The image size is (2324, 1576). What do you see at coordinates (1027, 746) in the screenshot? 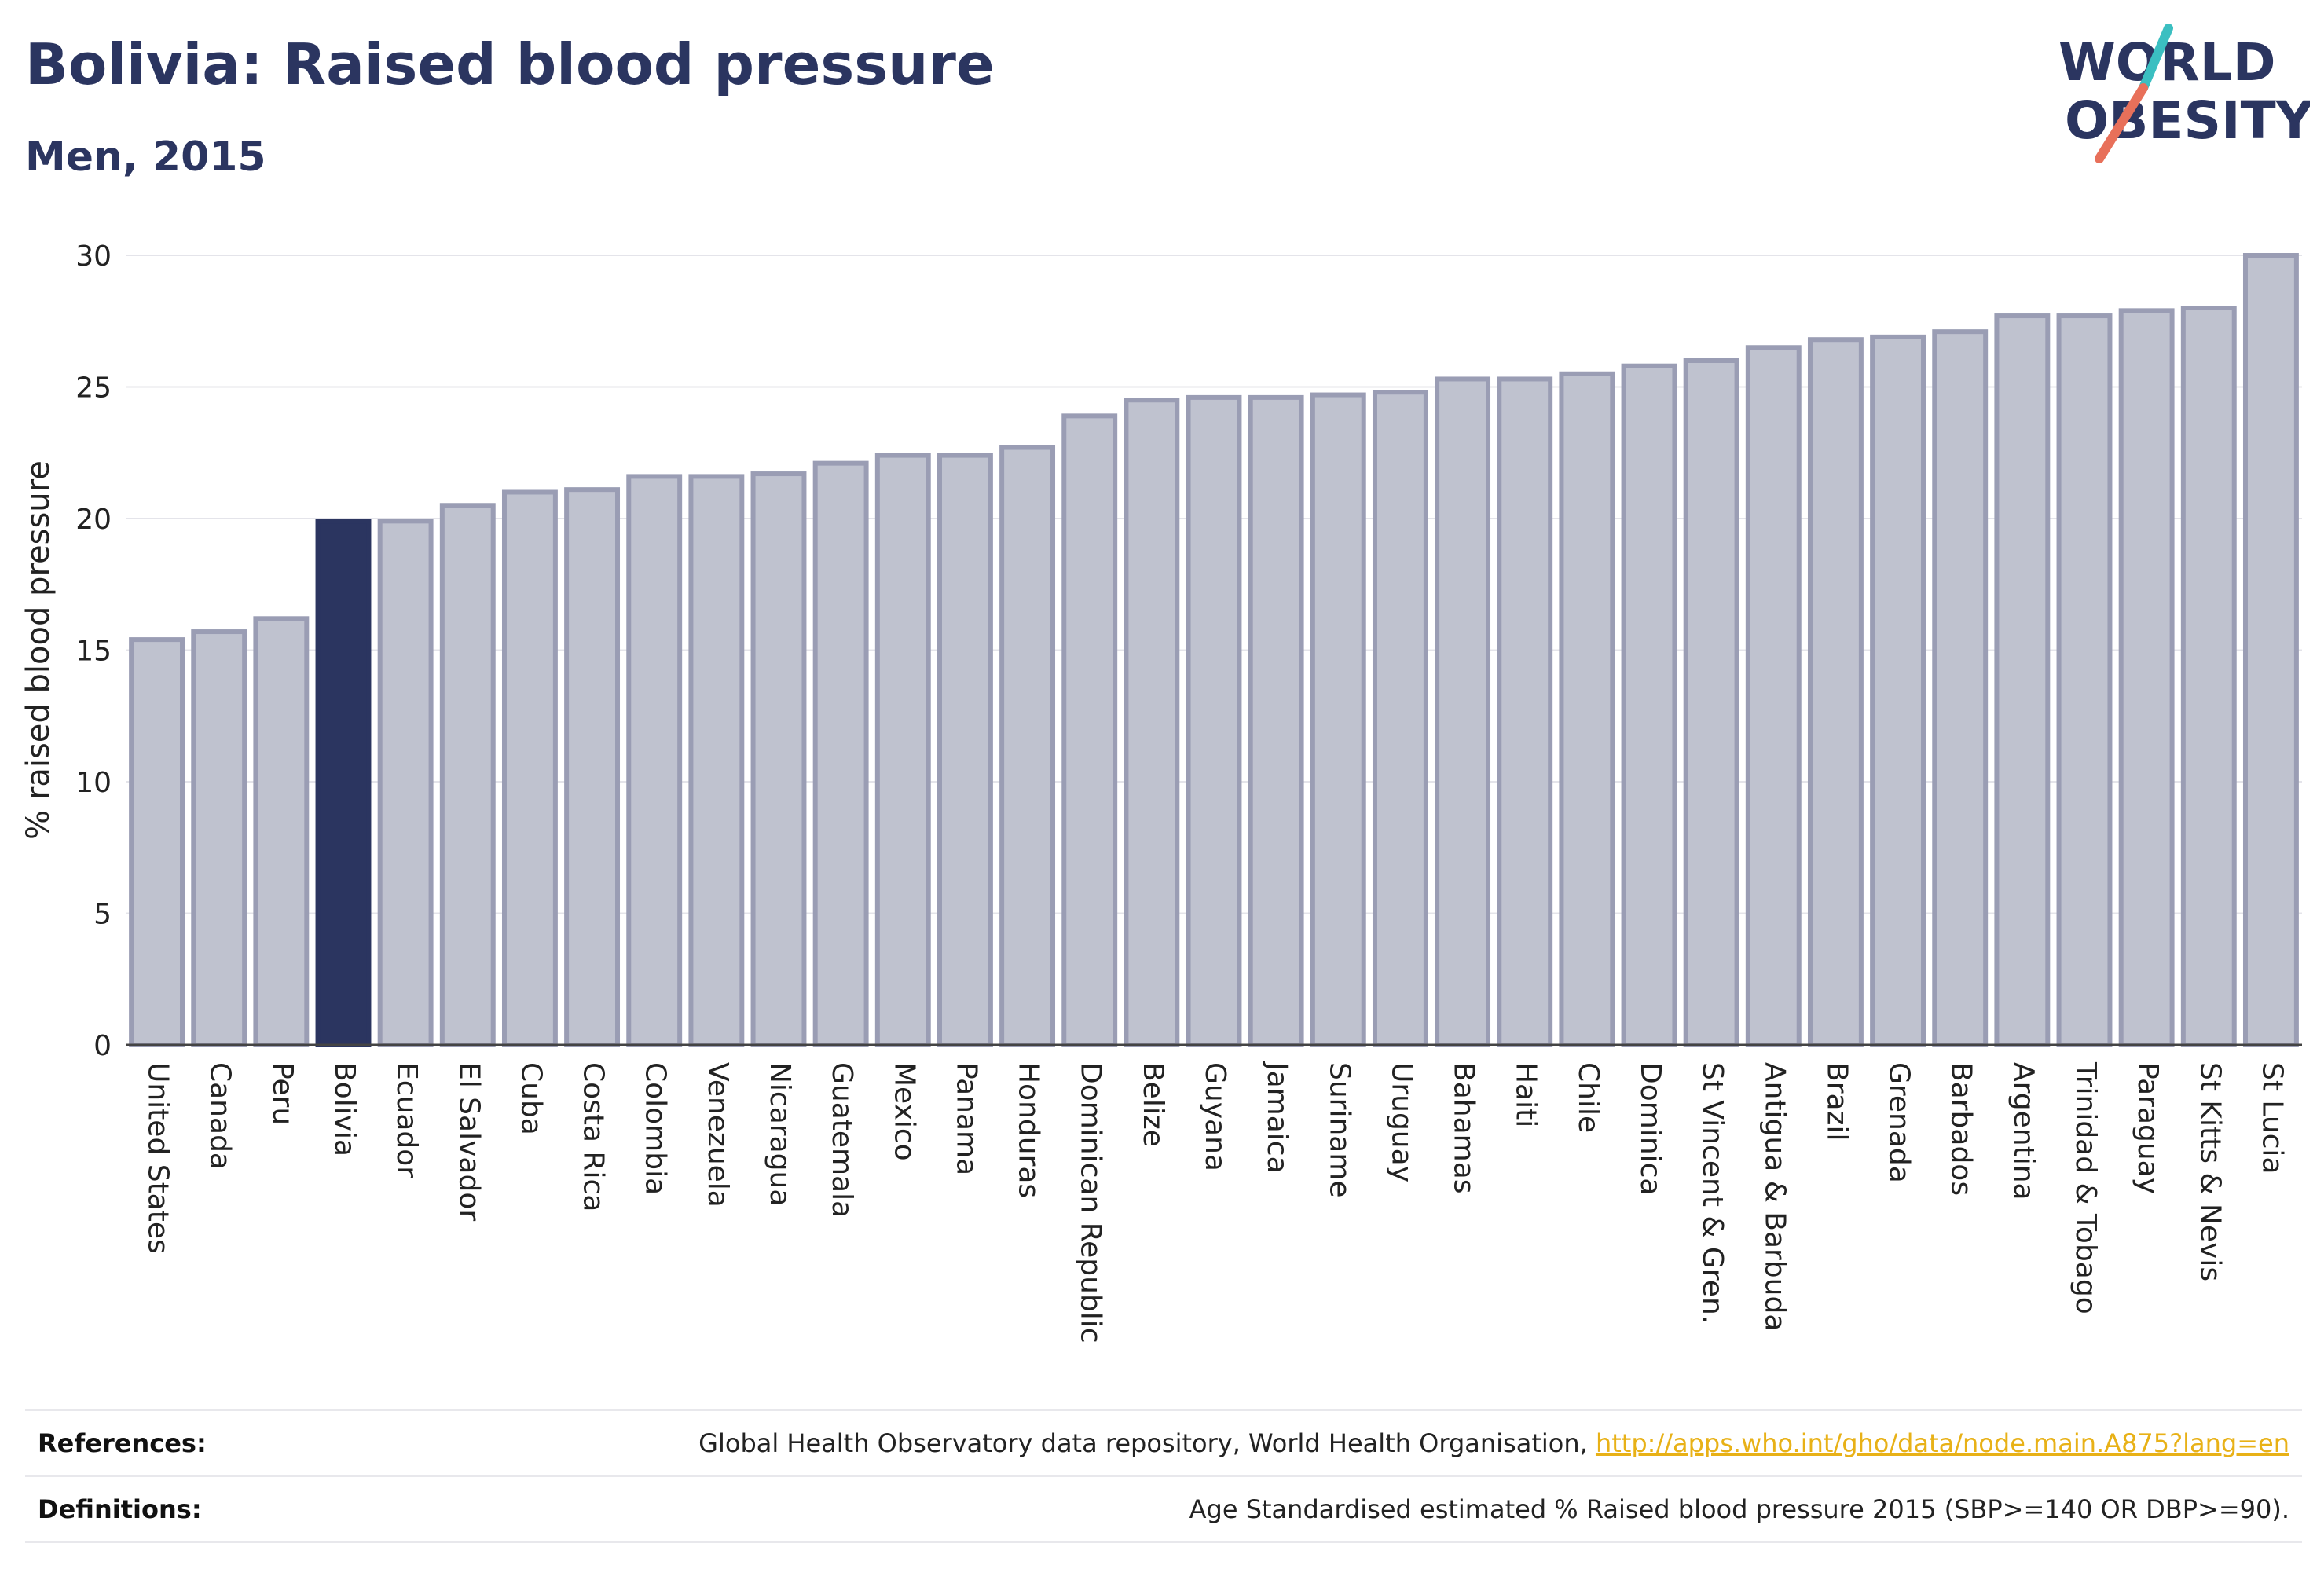
I see `bar-honduras` at bounding box center [1027, 746].